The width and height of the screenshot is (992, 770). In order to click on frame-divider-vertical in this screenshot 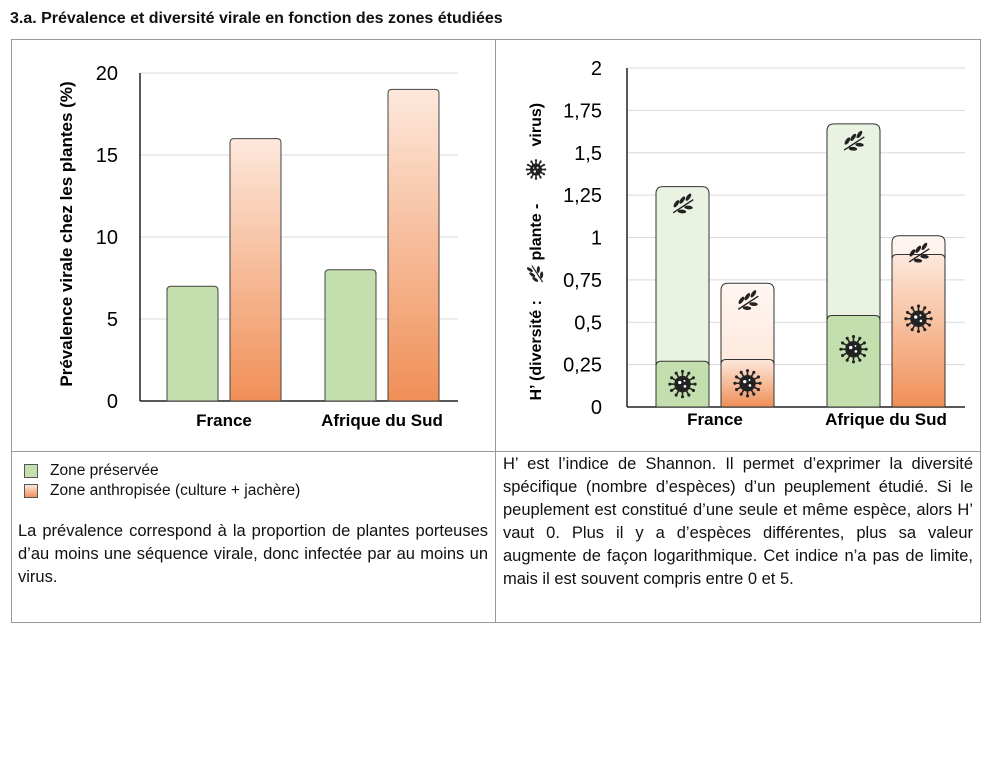, I will do `click(495, 331)`.